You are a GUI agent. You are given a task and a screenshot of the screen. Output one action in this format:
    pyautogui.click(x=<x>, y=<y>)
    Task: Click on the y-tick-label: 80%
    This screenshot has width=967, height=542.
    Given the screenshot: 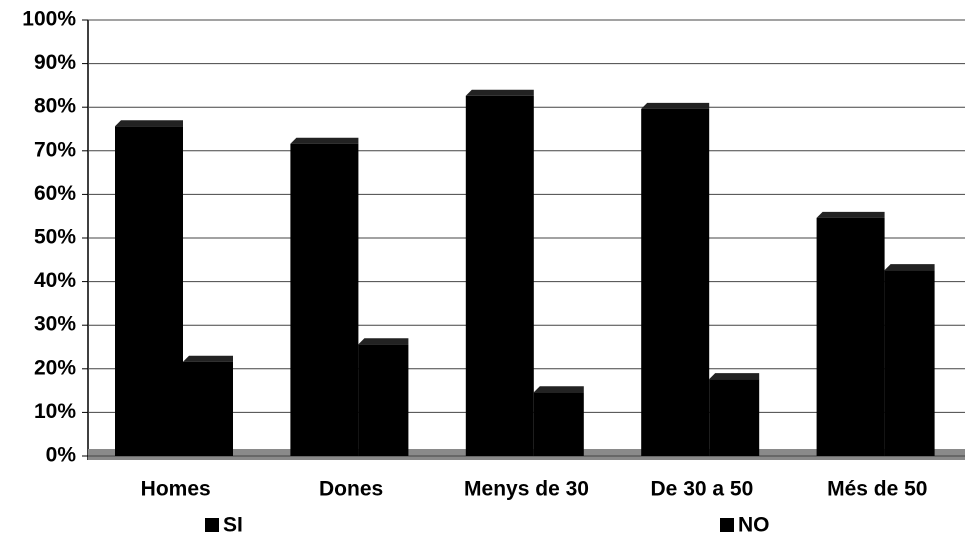 What is the action you would take?
    pyautogui.click(x=55, y=106)
    